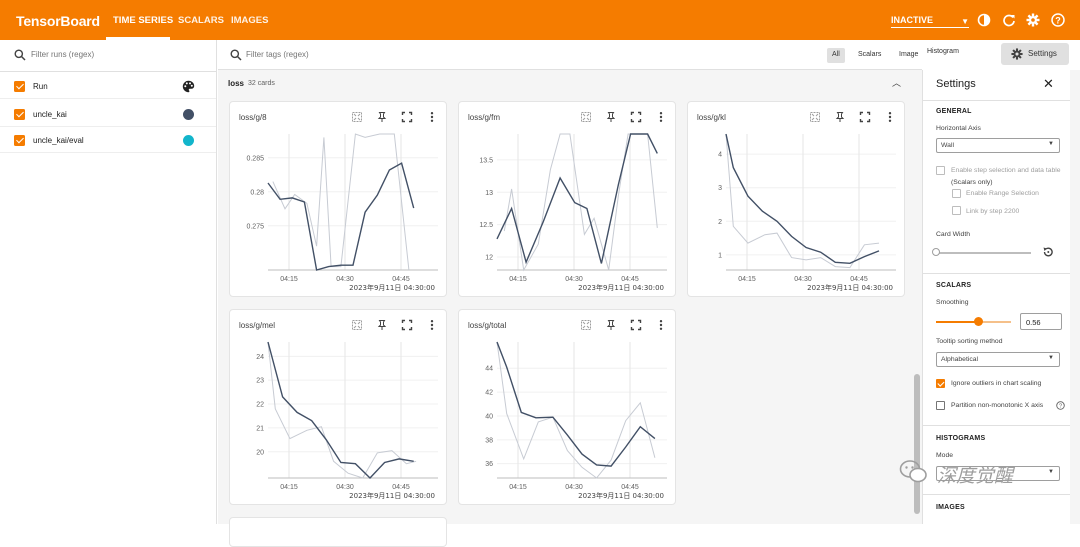 This screenshot has height=547, width=1080. Describe the element at coordinates (978, 321) in the screenshot. I see `smoothing-slider-thumb` at that location.